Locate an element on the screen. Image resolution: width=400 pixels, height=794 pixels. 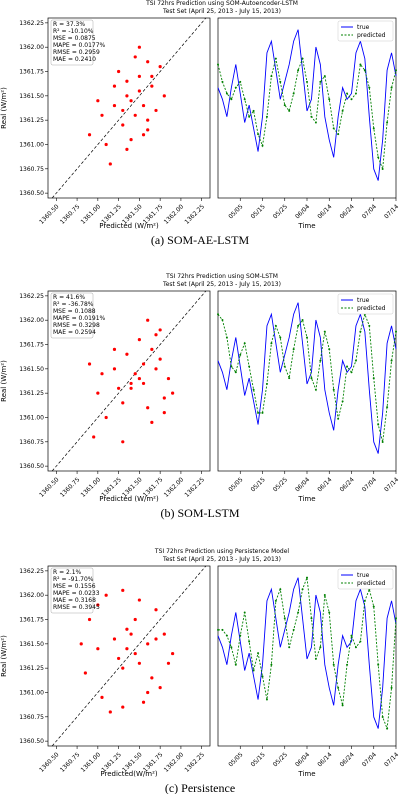
x-tick-label: 1362.00 is located at coordinates (174, 487).